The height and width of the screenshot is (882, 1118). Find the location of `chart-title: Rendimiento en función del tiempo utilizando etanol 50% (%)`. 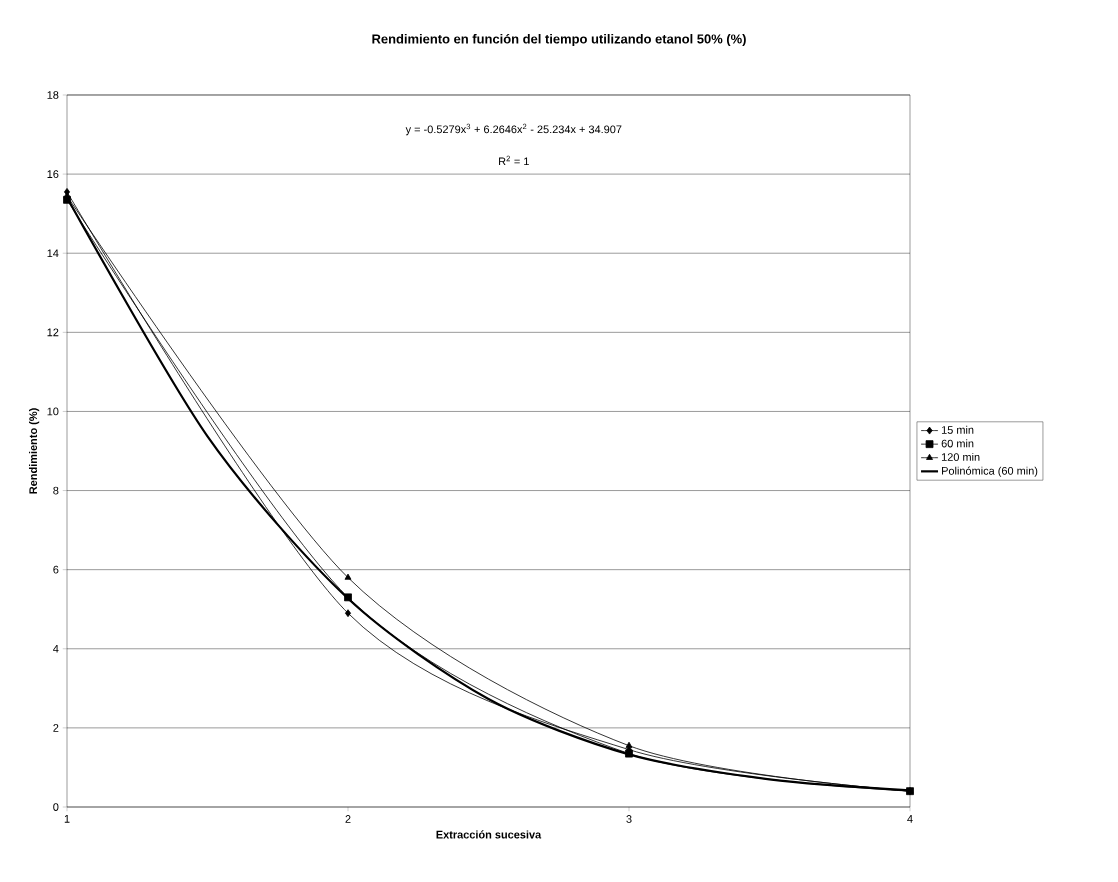

chart-title: Rendimiento en función del tiempo utilizando etanol 50% (%) is located at coordinates (559, 40).